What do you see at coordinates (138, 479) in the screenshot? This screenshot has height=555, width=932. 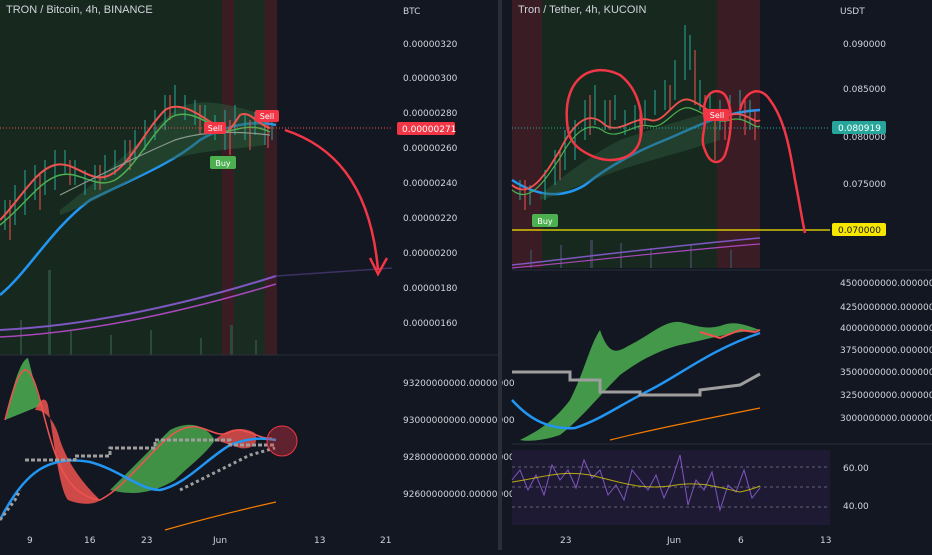 I see `left-indicator-blue` at bounding box center [138, 479].